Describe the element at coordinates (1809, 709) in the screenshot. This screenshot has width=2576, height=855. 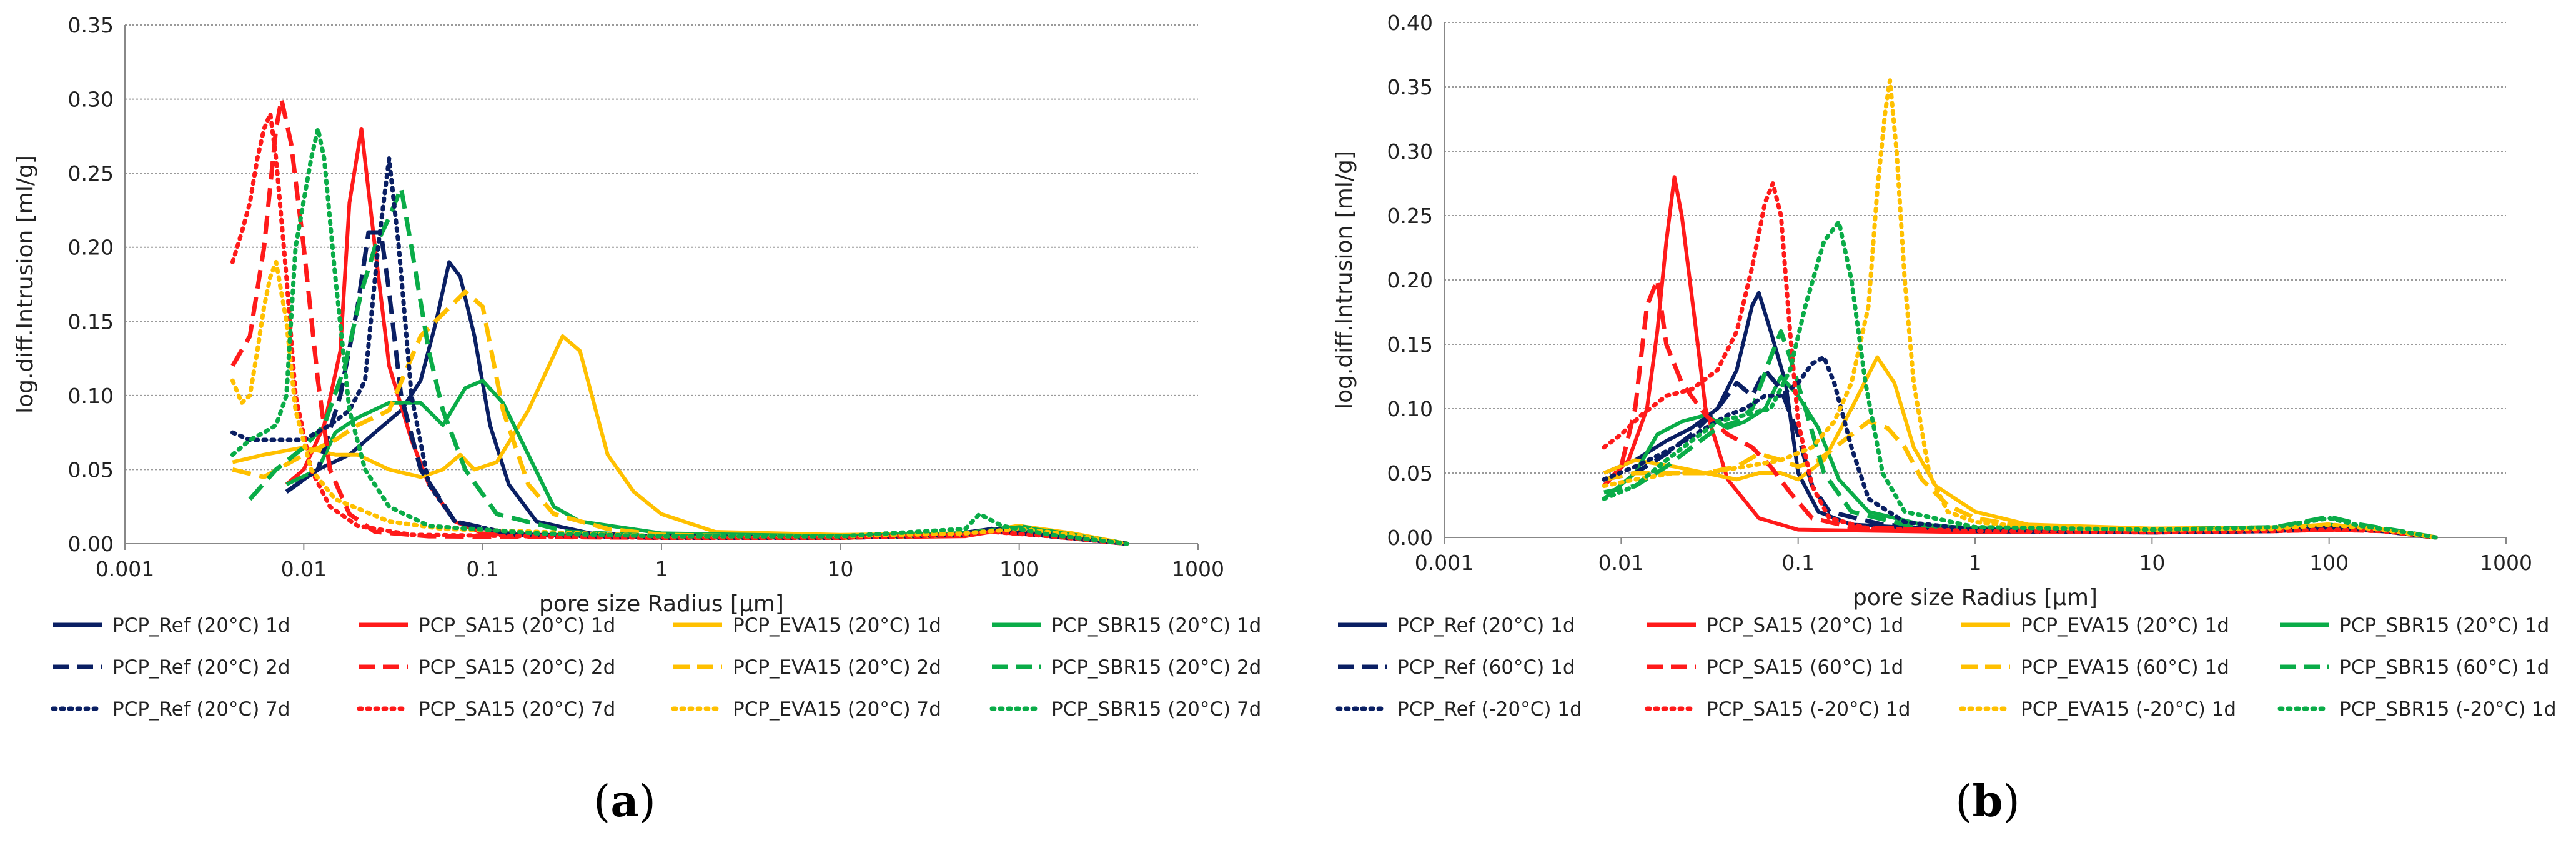
I see `legend-label: PCP_SA15 (-20°C) 1d` at that location.